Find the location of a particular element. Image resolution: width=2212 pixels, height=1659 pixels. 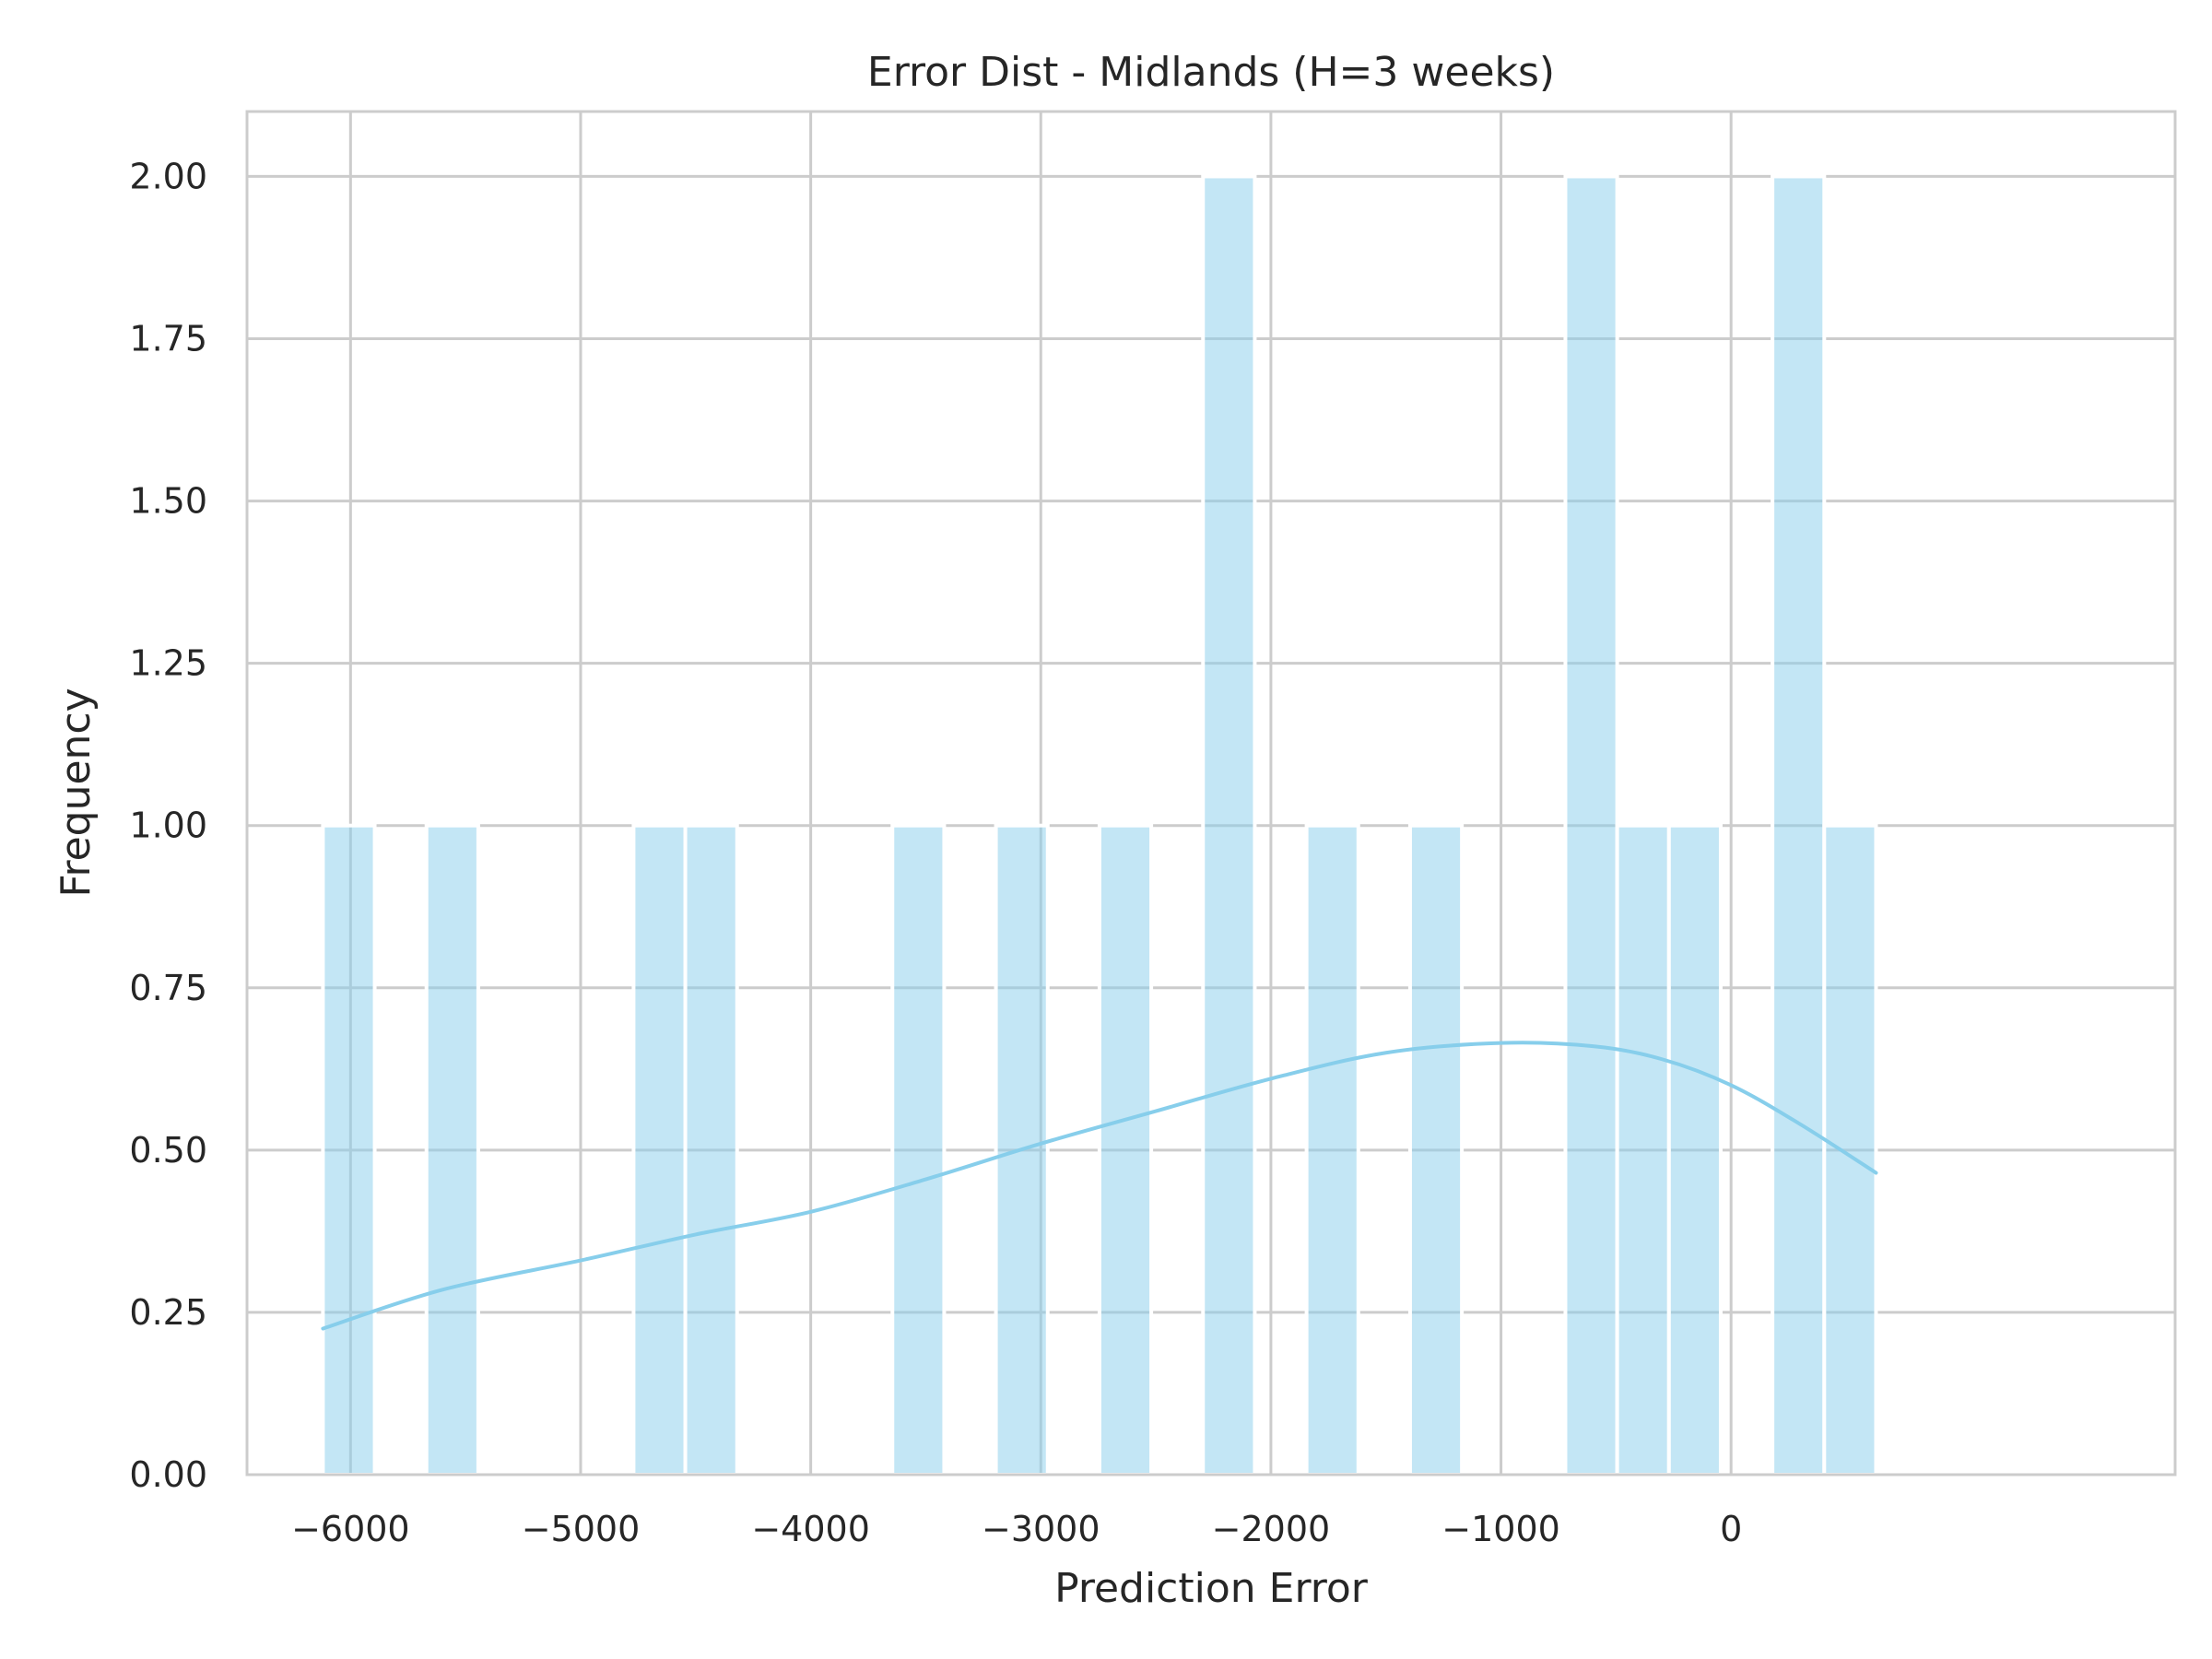

y-tick-label: 1.75 is located at coordinates (168, 339).